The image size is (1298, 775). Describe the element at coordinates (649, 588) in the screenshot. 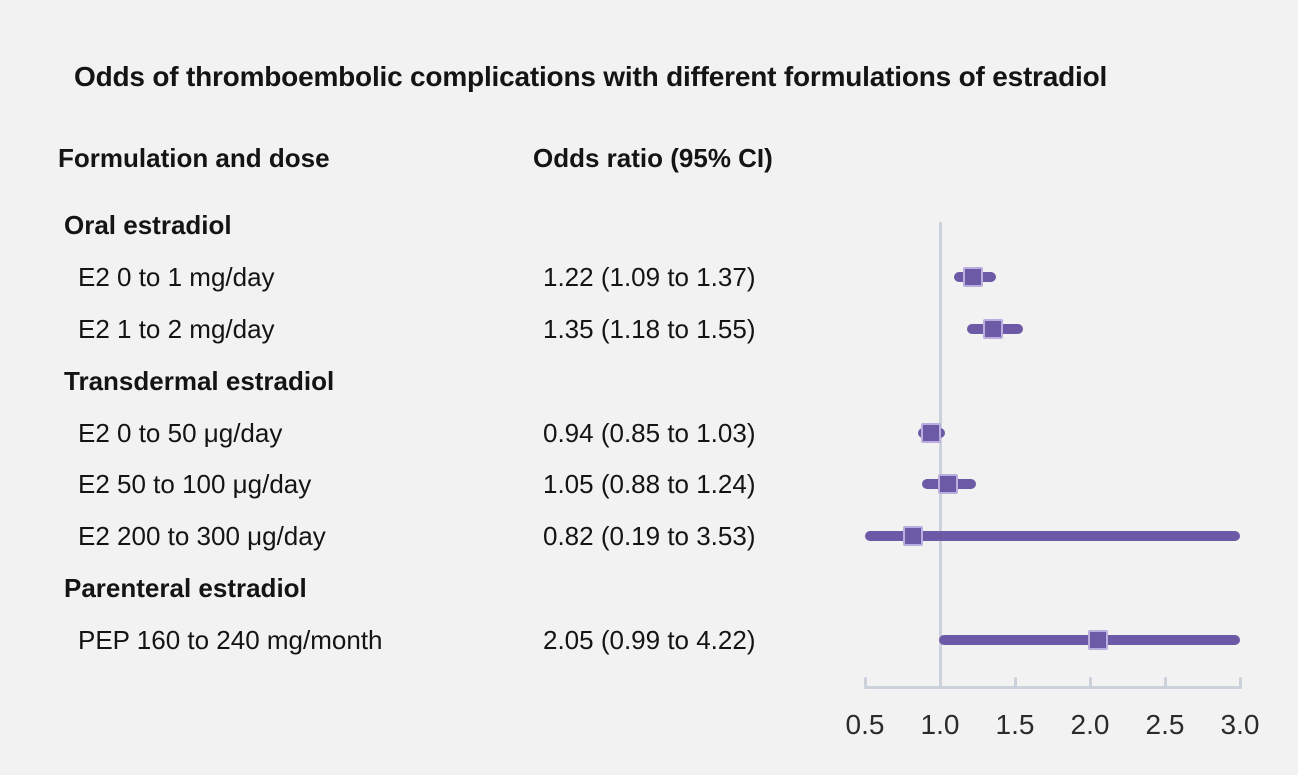

I see `group-row: Parenteral estradiol` at that location.